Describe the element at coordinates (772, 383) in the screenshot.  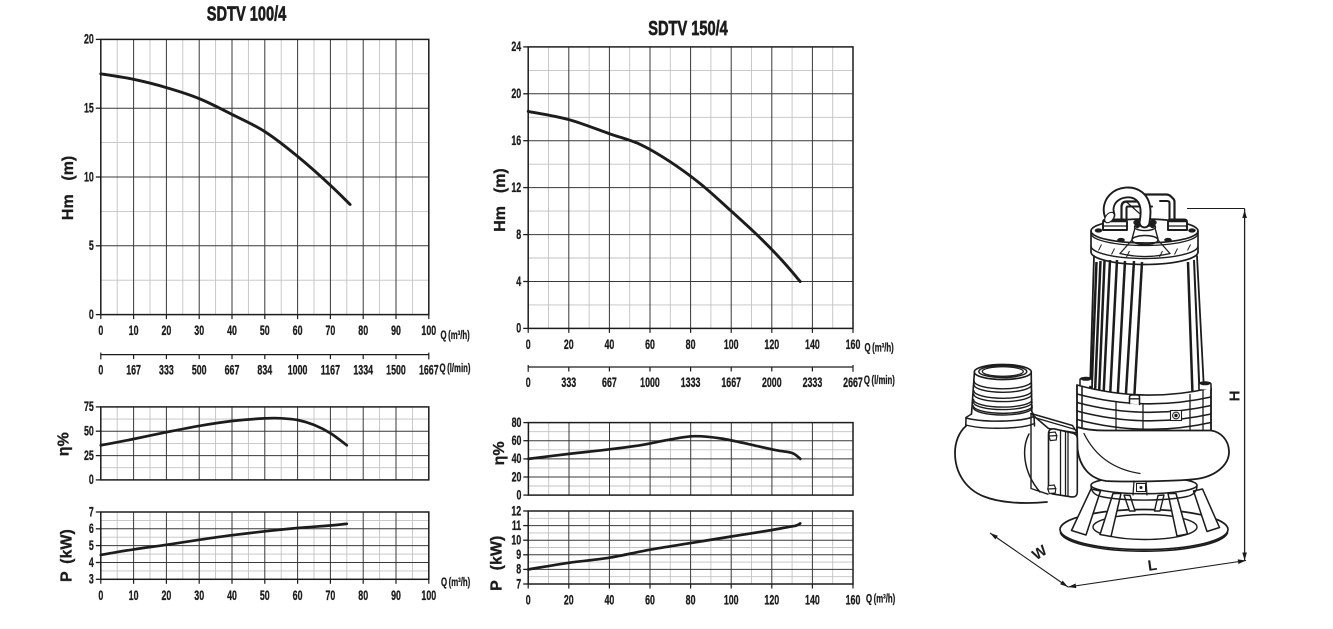
I see `svg-text: 2000` at that location.